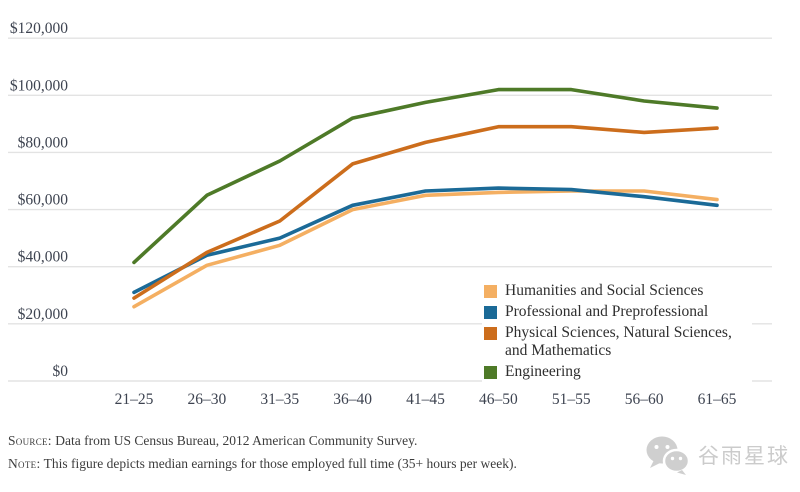 This screenshot has width=800, height=492. What do you see at coordinates (644, 399) in the screenshot?
I see `x-tick-label: 56–60` at bounding box center [644, 399].